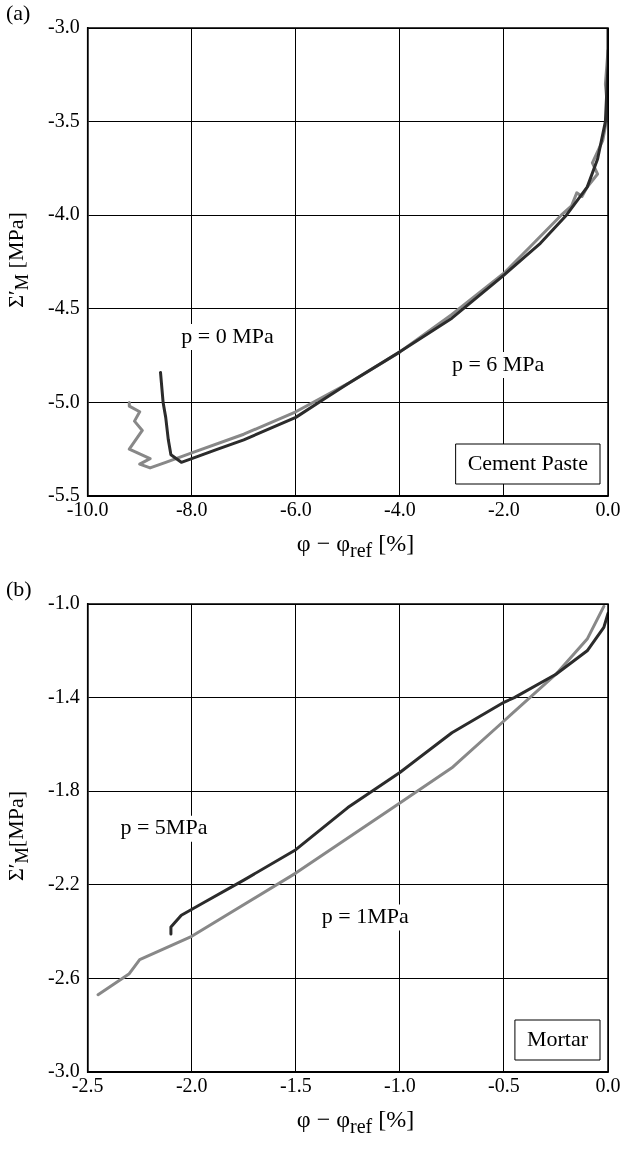 The image size is (626, 1152). What do you see at coordinates (504, 1085) in the screenshot?
I see `x-tick-label: -0.5` at bounding box center [504, 1085].